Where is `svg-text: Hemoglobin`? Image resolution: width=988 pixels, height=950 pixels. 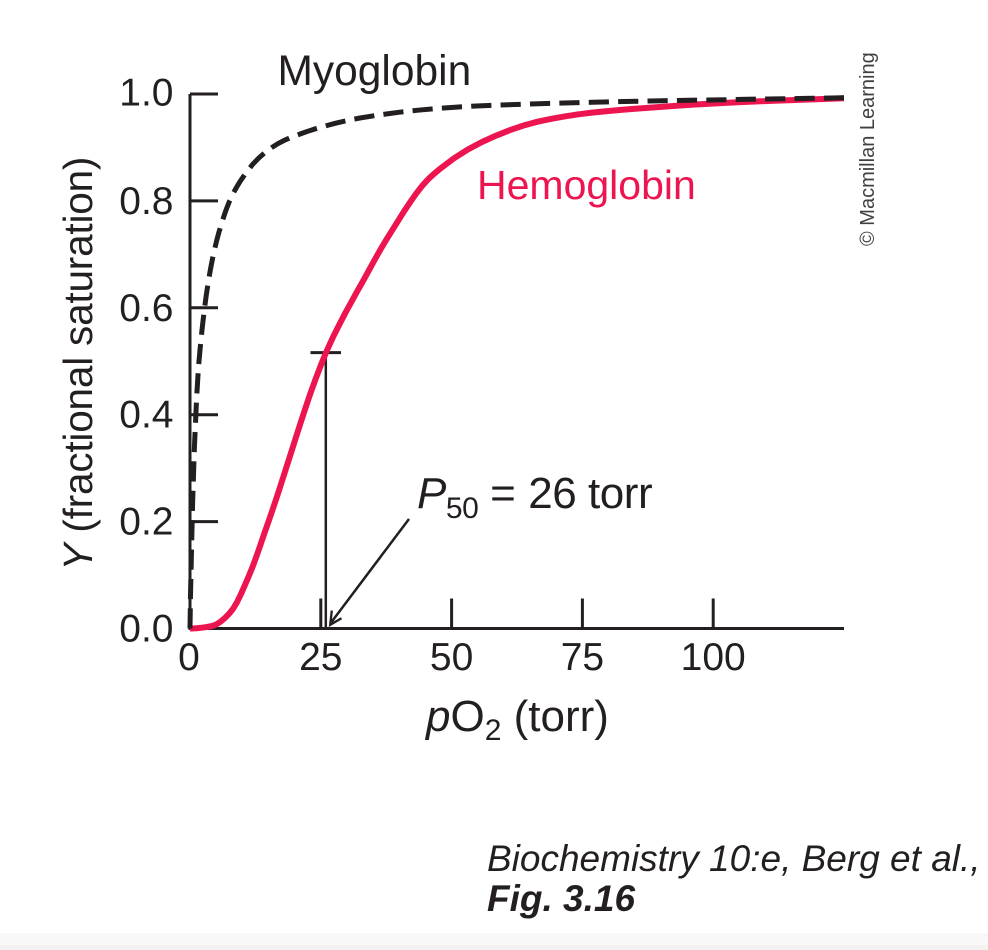
svg-text: Hemoglobin is located at coordinates (586, 185).